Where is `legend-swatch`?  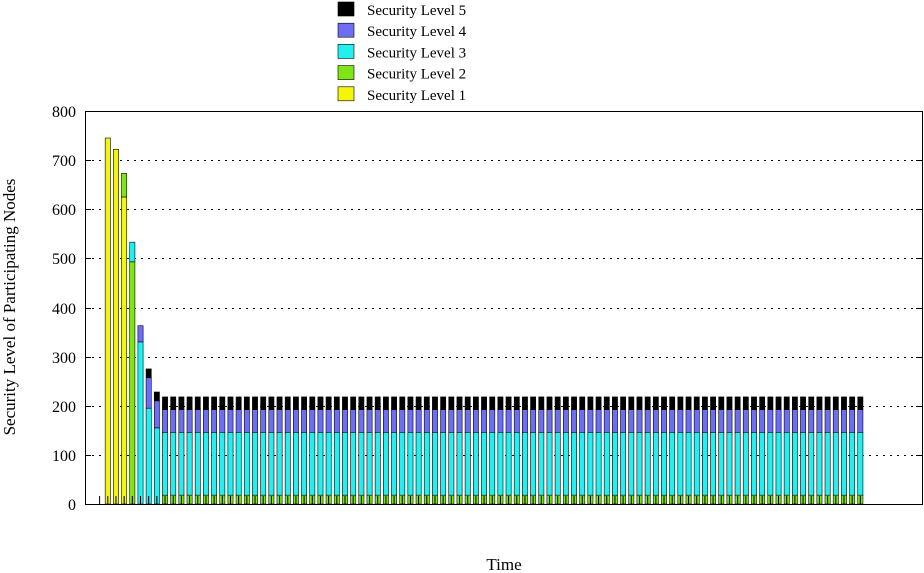
legend-swatch is located at coordinates (346, 9).